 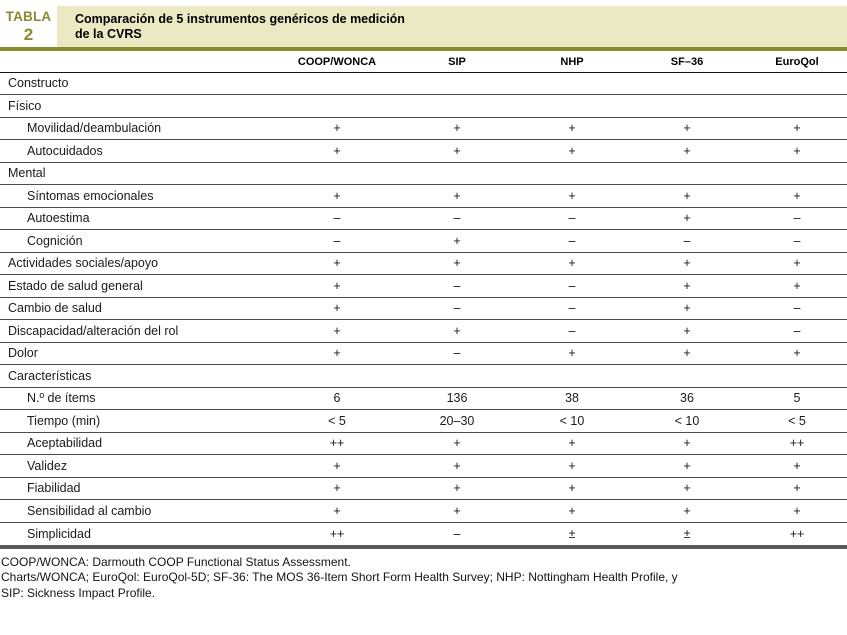 What do you see at coordinates (138, 376) in the screenshot?
I see `row-label: Características` at bounding box center [138, 376].